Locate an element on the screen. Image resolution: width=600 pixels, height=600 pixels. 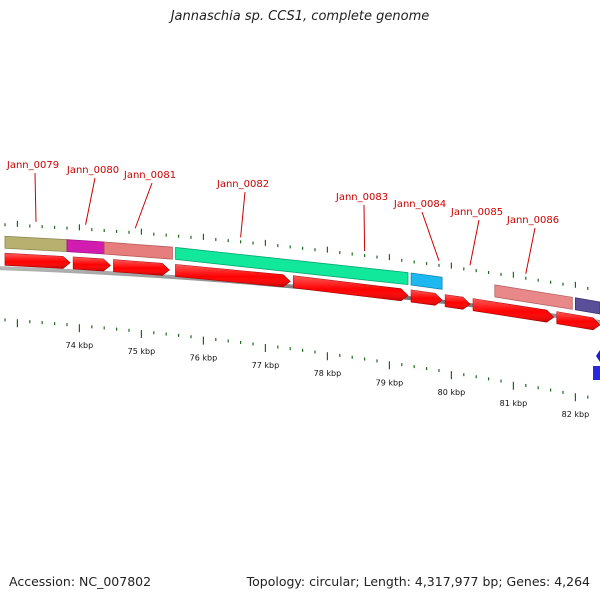
cds-arrow-track is located at coordinates (302, 291).